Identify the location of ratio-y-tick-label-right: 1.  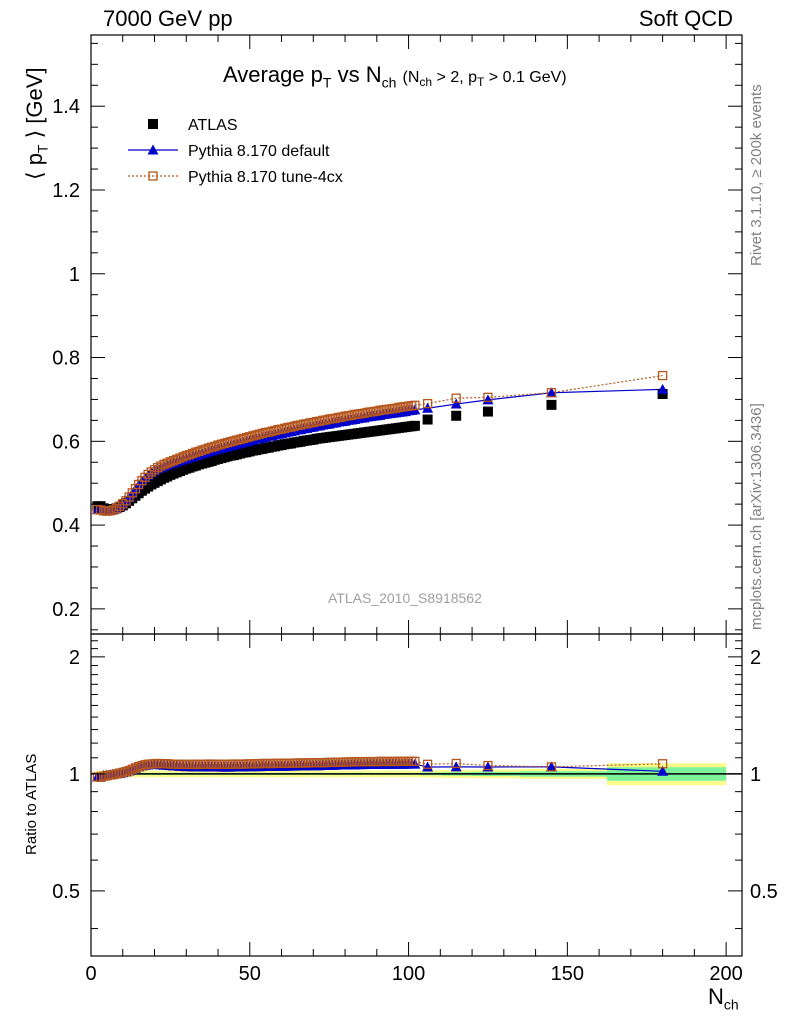
(755, 775).